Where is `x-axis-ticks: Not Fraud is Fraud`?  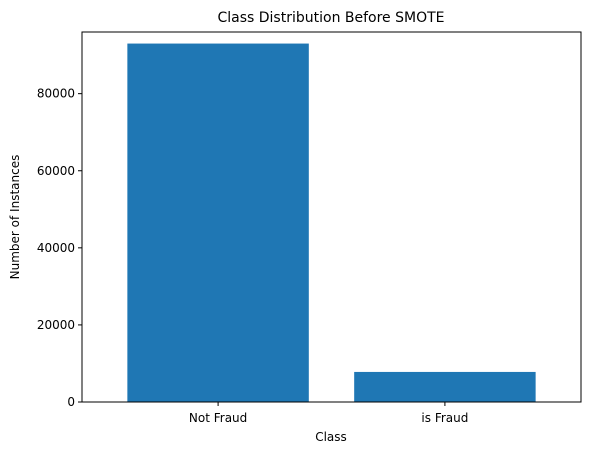
x-axis-ticks: Not Fraud is Fraud is located at coordinates (328, 413).